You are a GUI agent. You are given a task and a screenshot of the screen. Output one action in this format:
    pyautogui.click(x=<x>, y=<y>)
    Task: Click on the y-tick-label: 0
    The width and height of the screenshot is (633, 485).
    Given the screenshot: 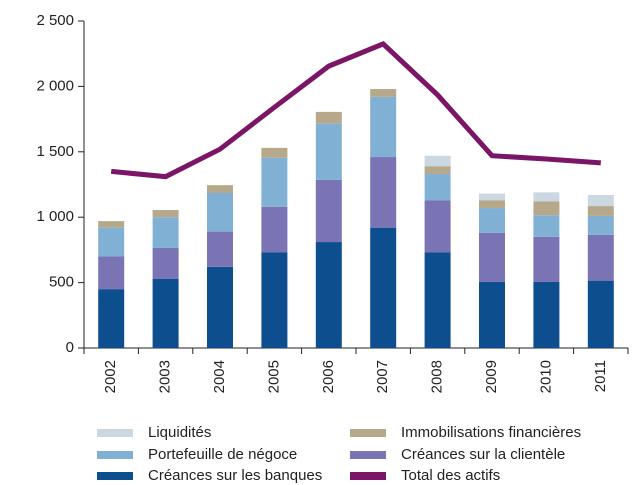 What is the action you would take?
    pyautogui.click(x=70, y=347)
    